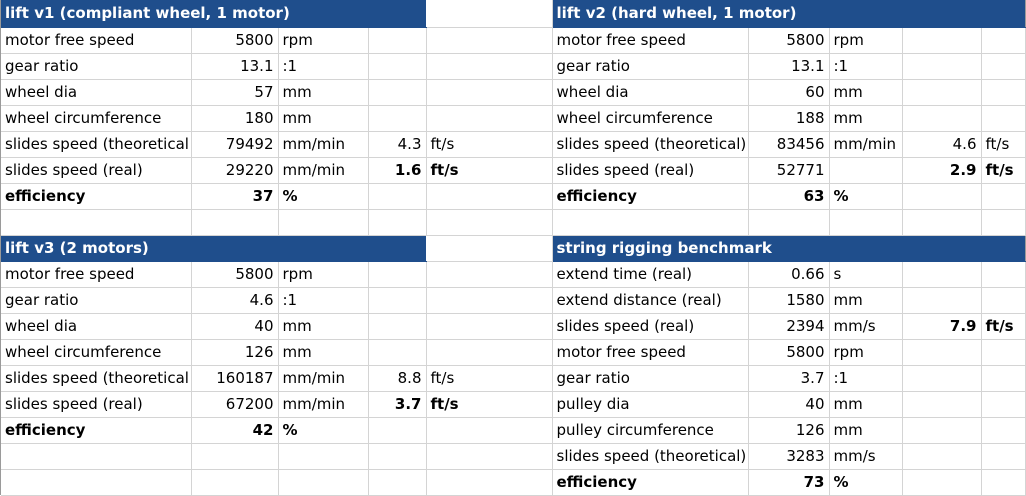  What do you see at coordinates (789, 430) in the screenshot?
I see `row-value: 126` at bounding box center [789, 430].